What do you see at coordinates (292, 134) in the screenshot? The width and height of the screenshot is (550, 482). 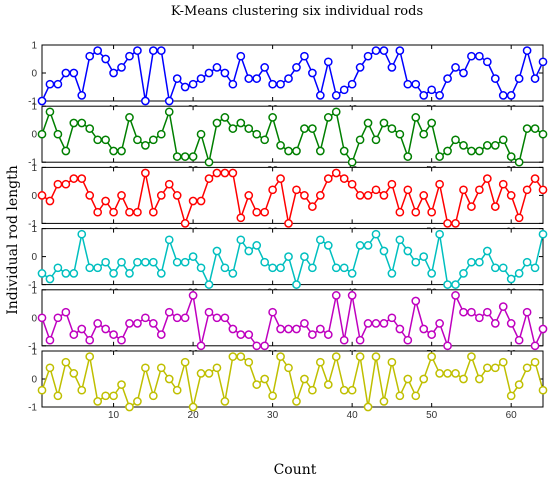 I see `panel-frame` at bounding box center [292, 134].